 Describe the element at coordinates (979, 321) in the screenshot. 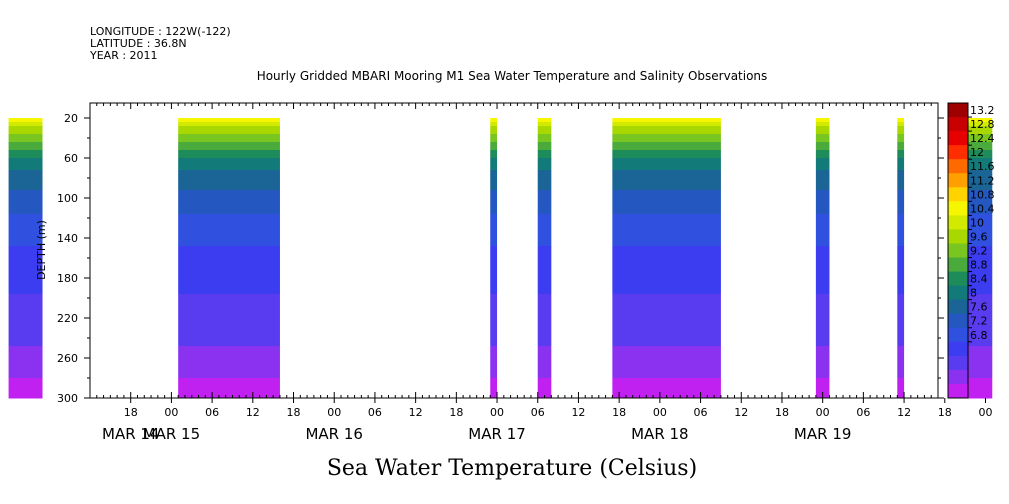

I see `colorbar-label: 7.2` at that location.